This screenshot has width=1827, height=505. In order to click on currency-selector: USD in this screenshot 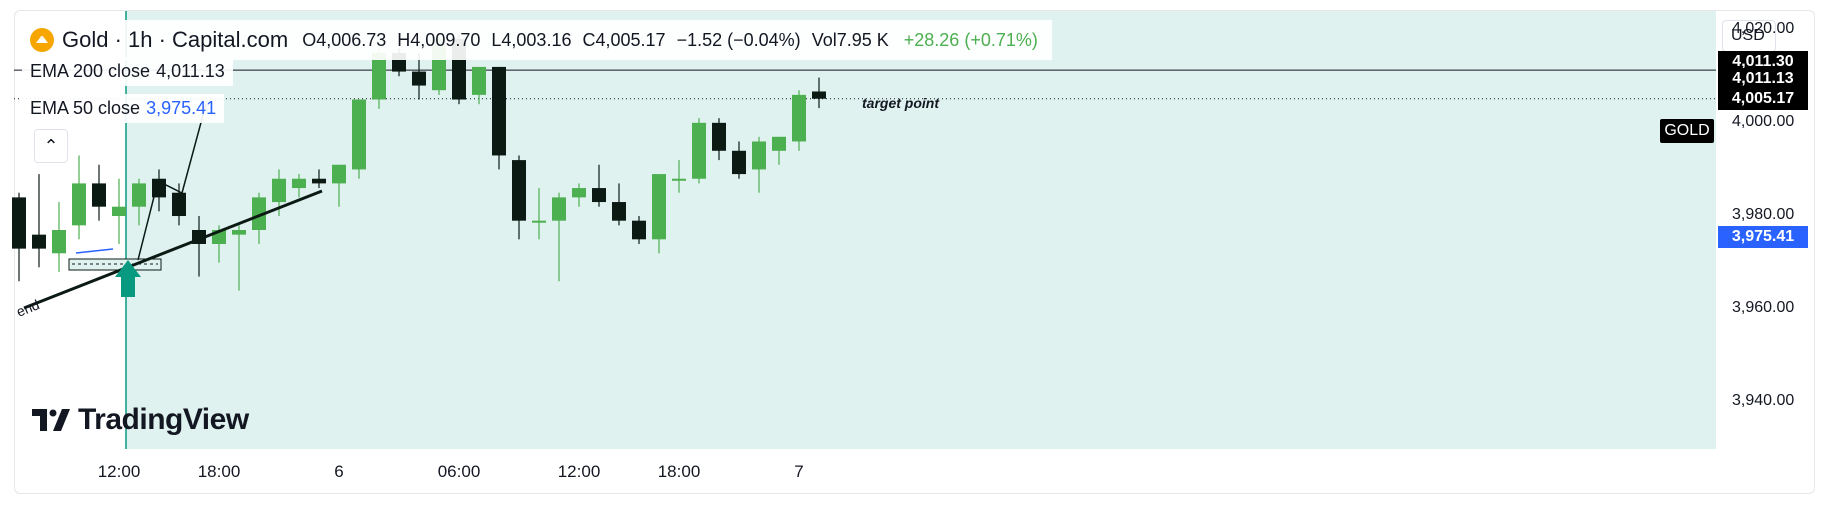, I will do `click(1749, 36)`.